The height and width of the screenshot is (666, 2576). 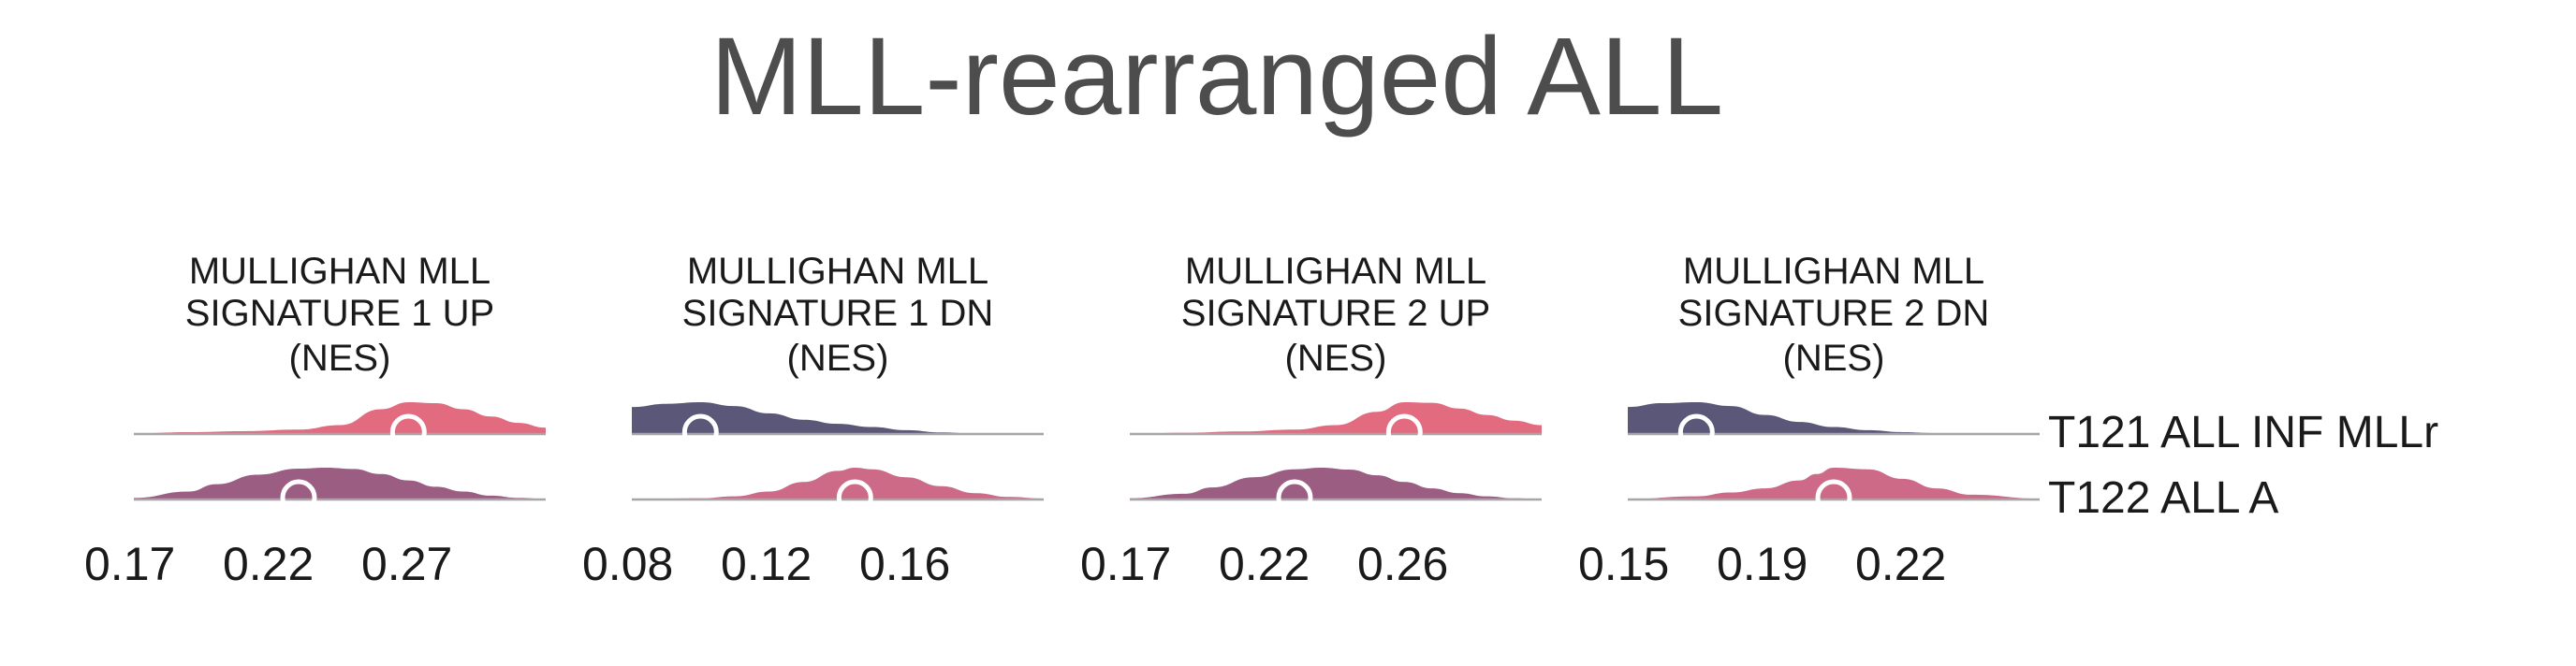 What do you see at coordinates (767, 564) in the screenshot?
I see `x-tick-label: 0.12` at bounding box center [767, 564].